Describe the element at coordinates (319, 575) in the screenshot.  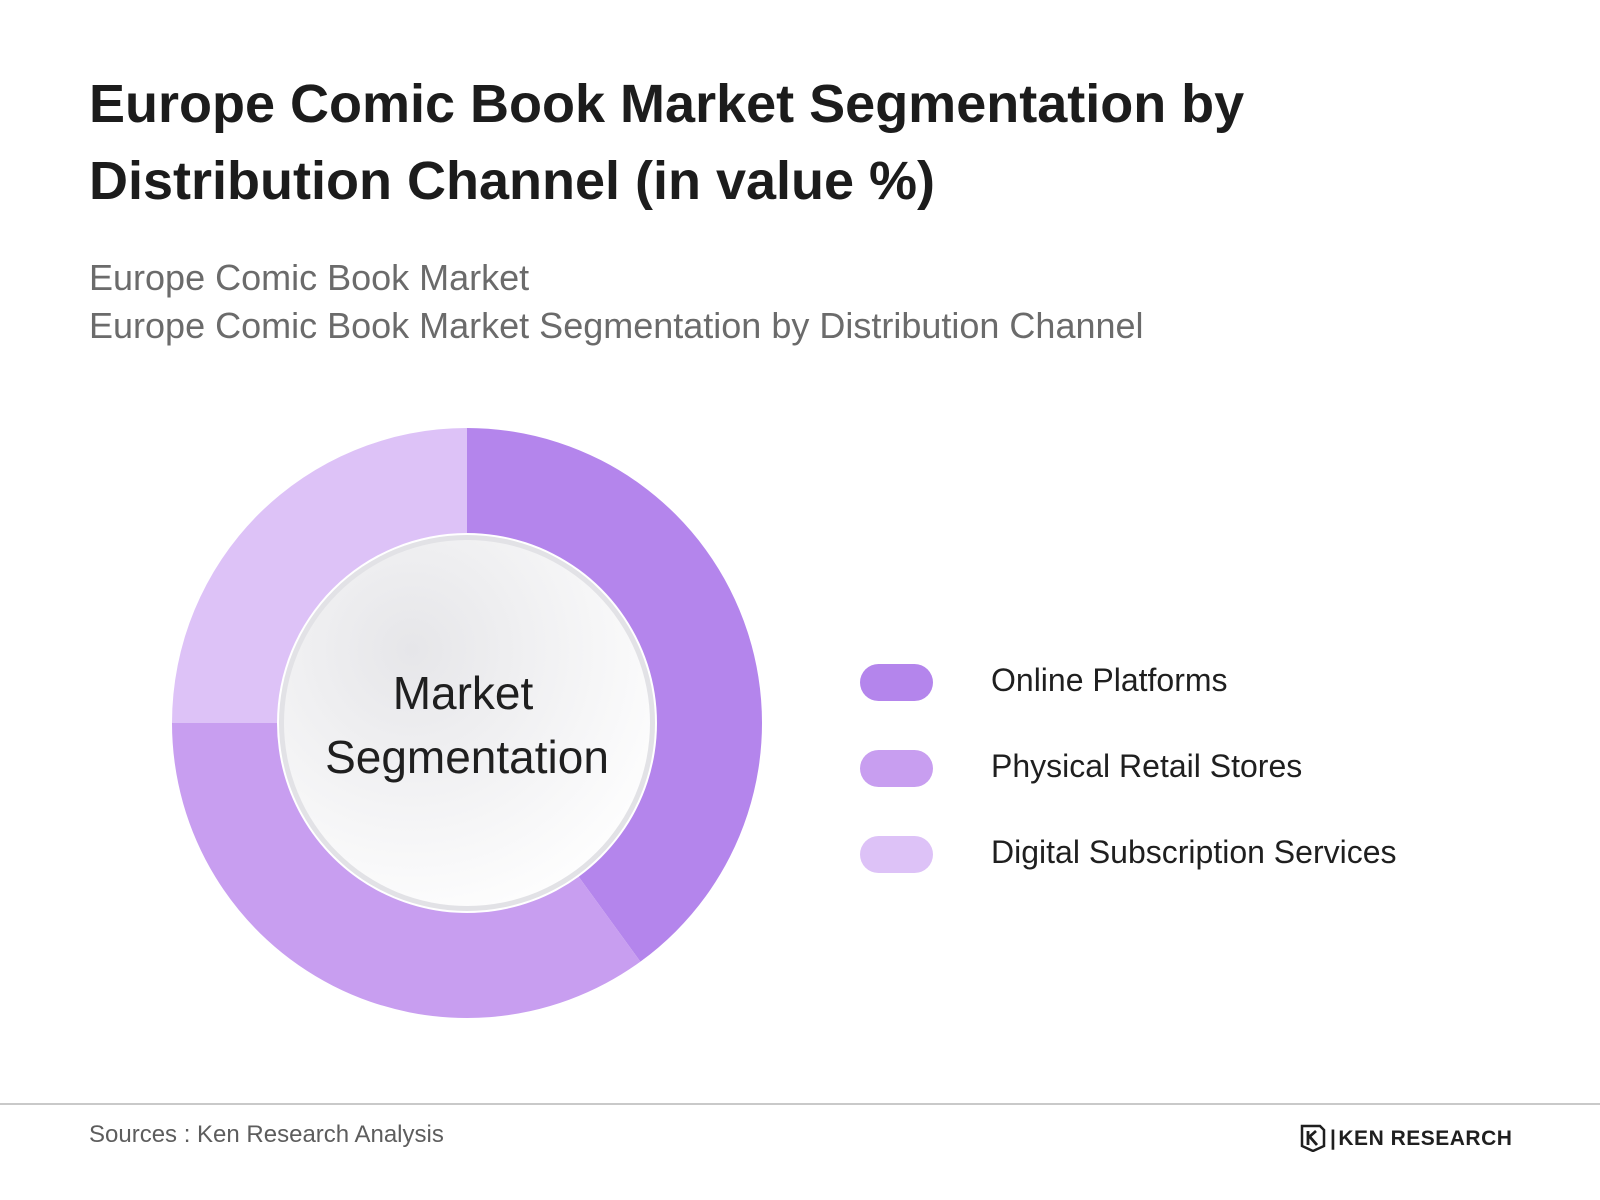
I see `slice-digital-subscription-services` at that location.